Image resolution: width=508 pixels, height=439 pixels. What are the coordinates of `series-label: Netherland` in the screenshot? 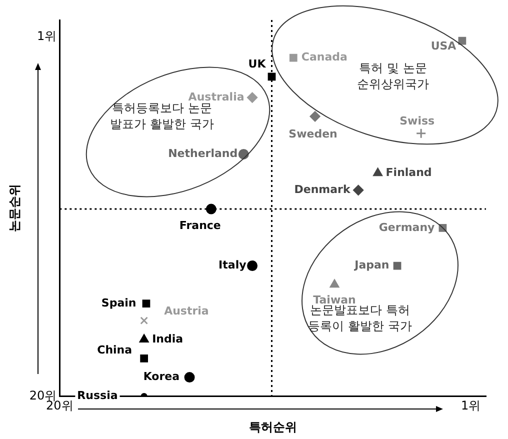 It's located at (203, 153).